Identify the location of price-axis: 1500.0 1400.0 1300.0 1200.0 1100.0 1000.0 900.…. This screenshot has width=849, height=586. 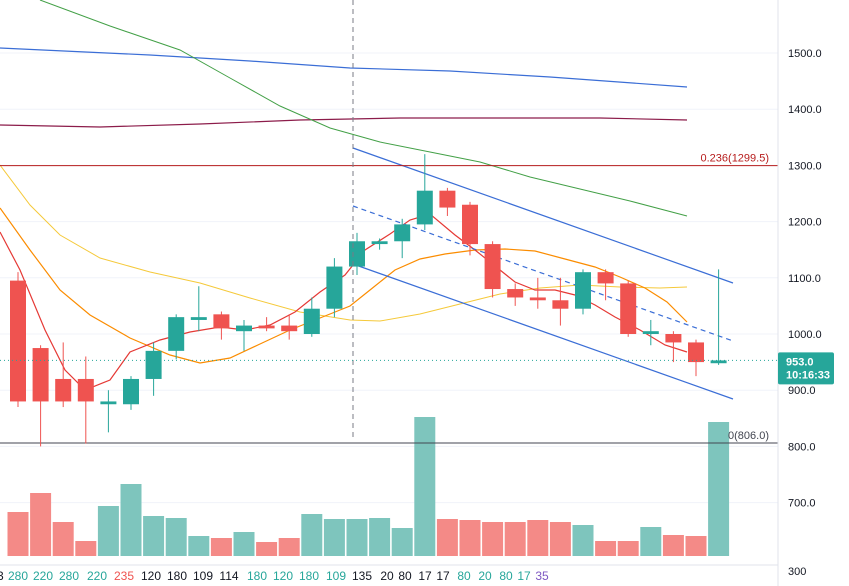
(805, 313).